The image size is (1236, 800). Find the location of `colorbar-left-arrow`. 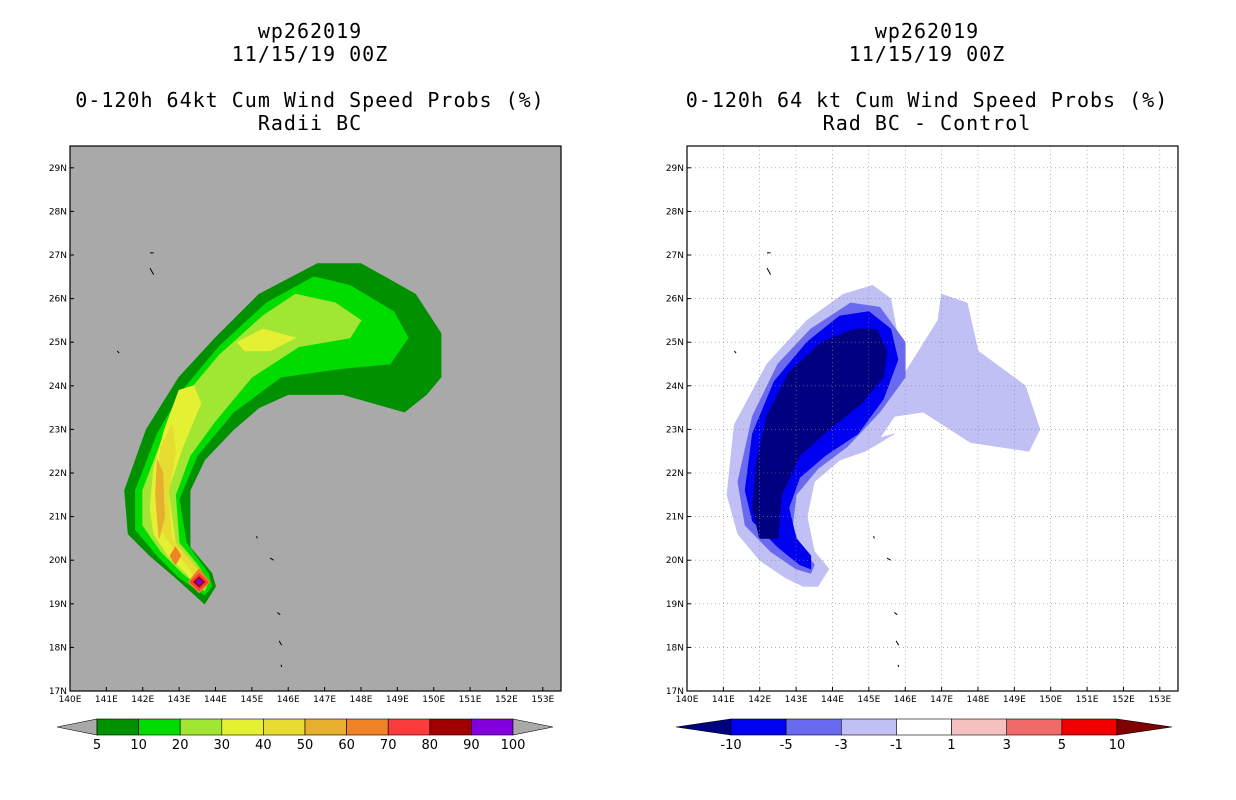

colorbar-left-arrow is located at coordinates (703, 727).